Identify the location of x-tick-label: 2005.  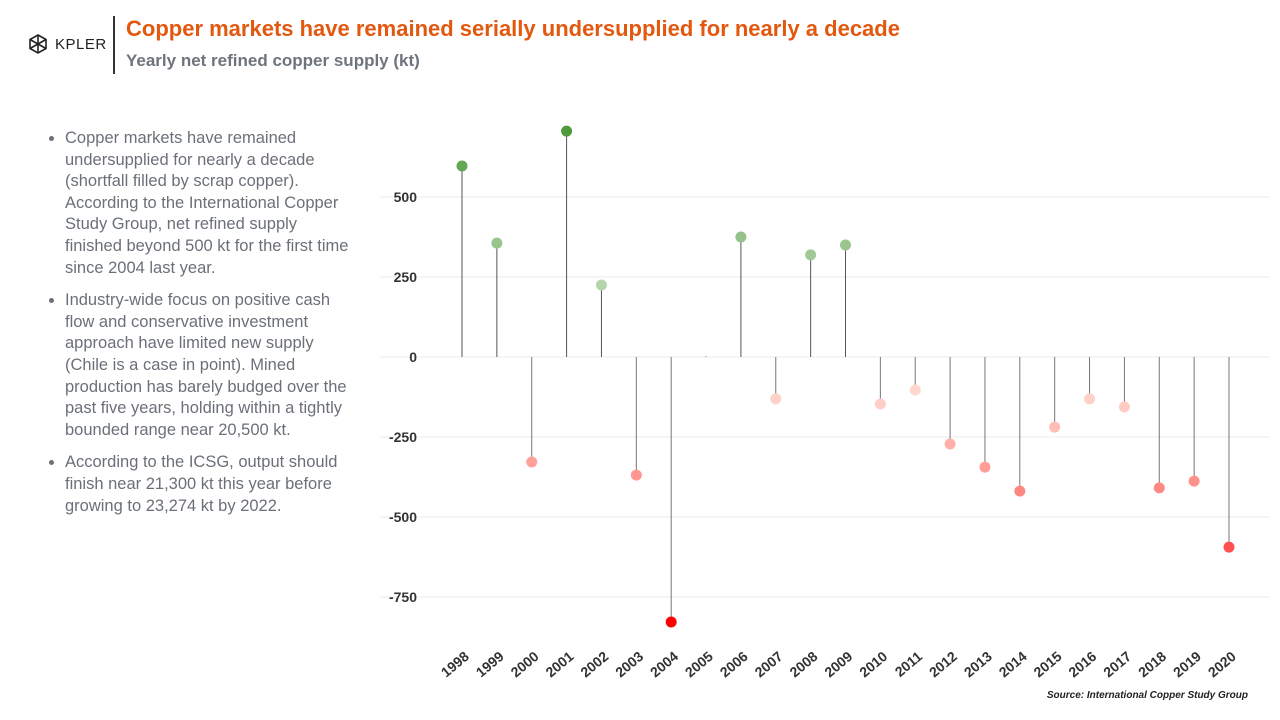
(699, 664).